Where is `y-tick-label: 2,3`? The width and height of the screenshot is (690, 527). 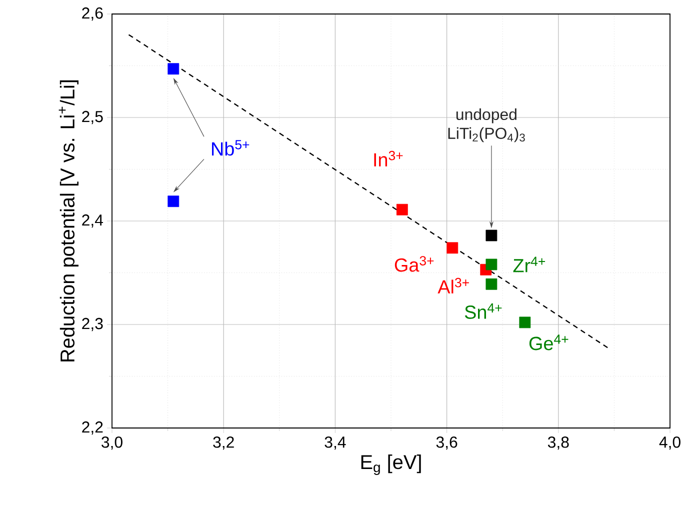
y-tick-label: 2,3 is located at coordinates (92, 325).